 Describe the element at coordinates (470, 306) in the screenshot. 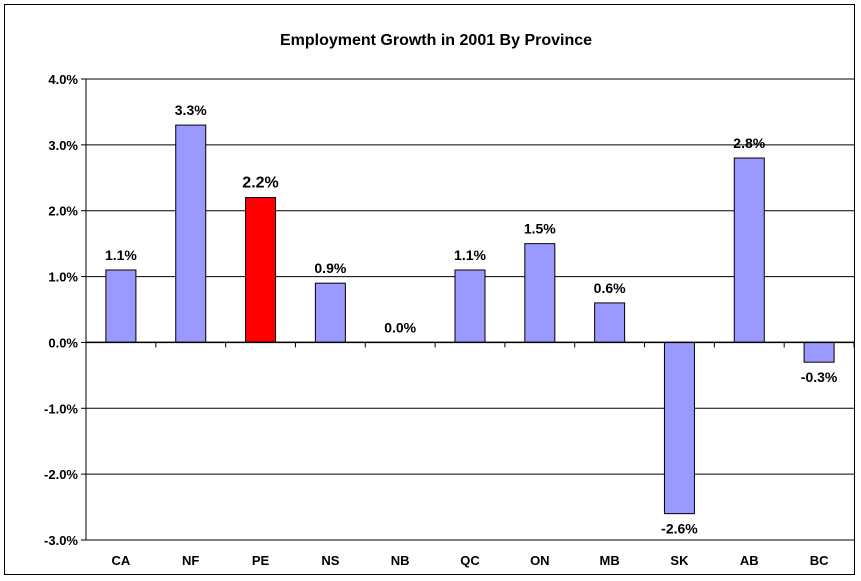

I see `bar-qc` at that location.